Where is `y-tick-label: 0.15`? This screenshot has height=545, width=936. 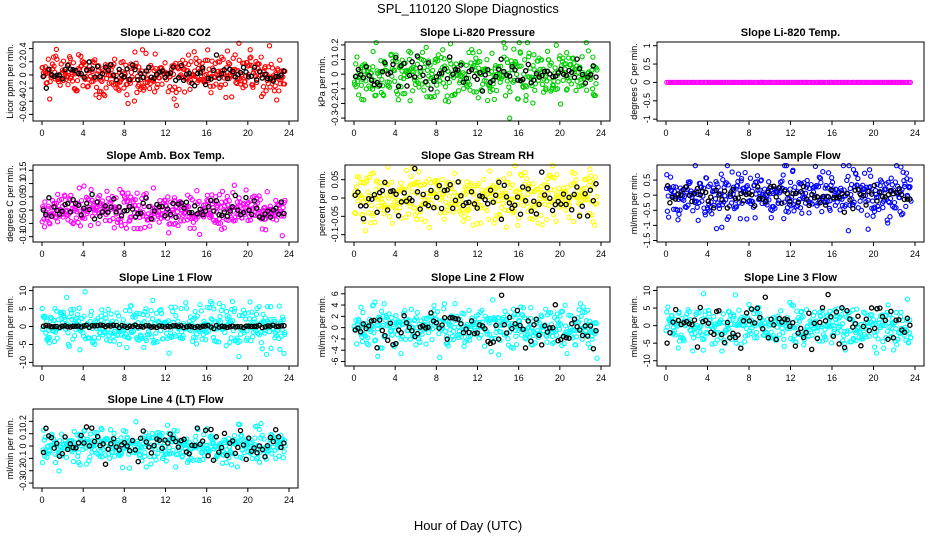
y-tick-label: 0.15 is located at coordinates (23, 171).